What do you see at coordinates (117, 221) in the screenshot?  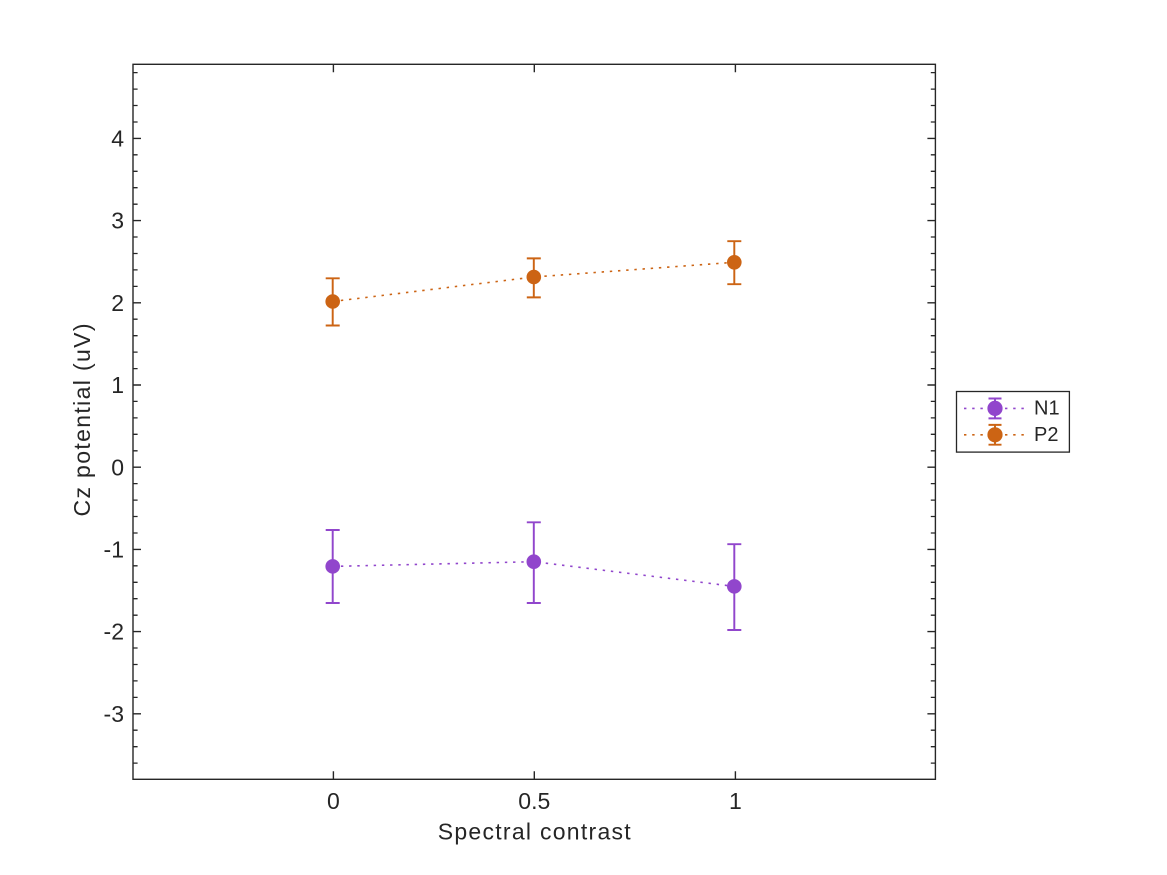 I see `svg-text: 3` at bounding box center [117, 221].